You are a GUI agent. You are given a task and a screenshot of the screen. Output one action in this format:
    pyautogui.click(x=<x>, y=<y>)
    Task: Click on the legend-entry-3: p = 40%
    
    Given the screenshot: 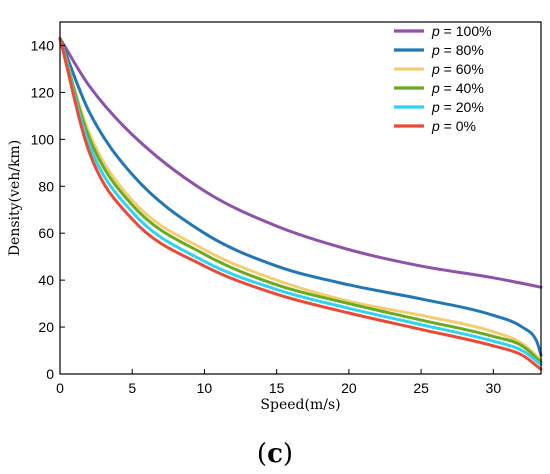 What is the action you would take?
    pyautogui.click(x=457, y=88)
    